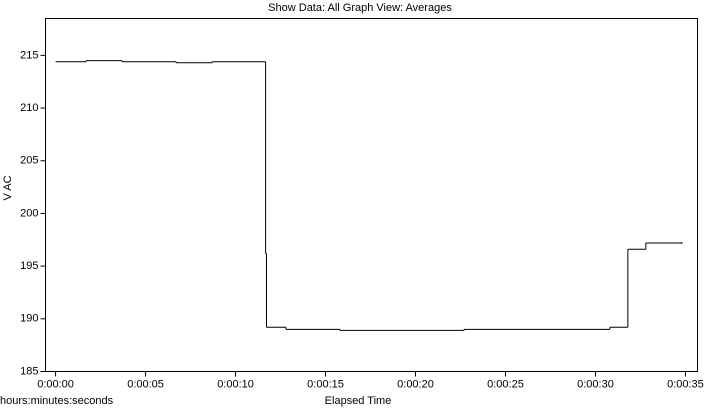 The image size is (719, 408). What do you see at coordinates (29, 266) in the screenshot?
I see `y-tick-label: 195` at bounding box center [29, 266].